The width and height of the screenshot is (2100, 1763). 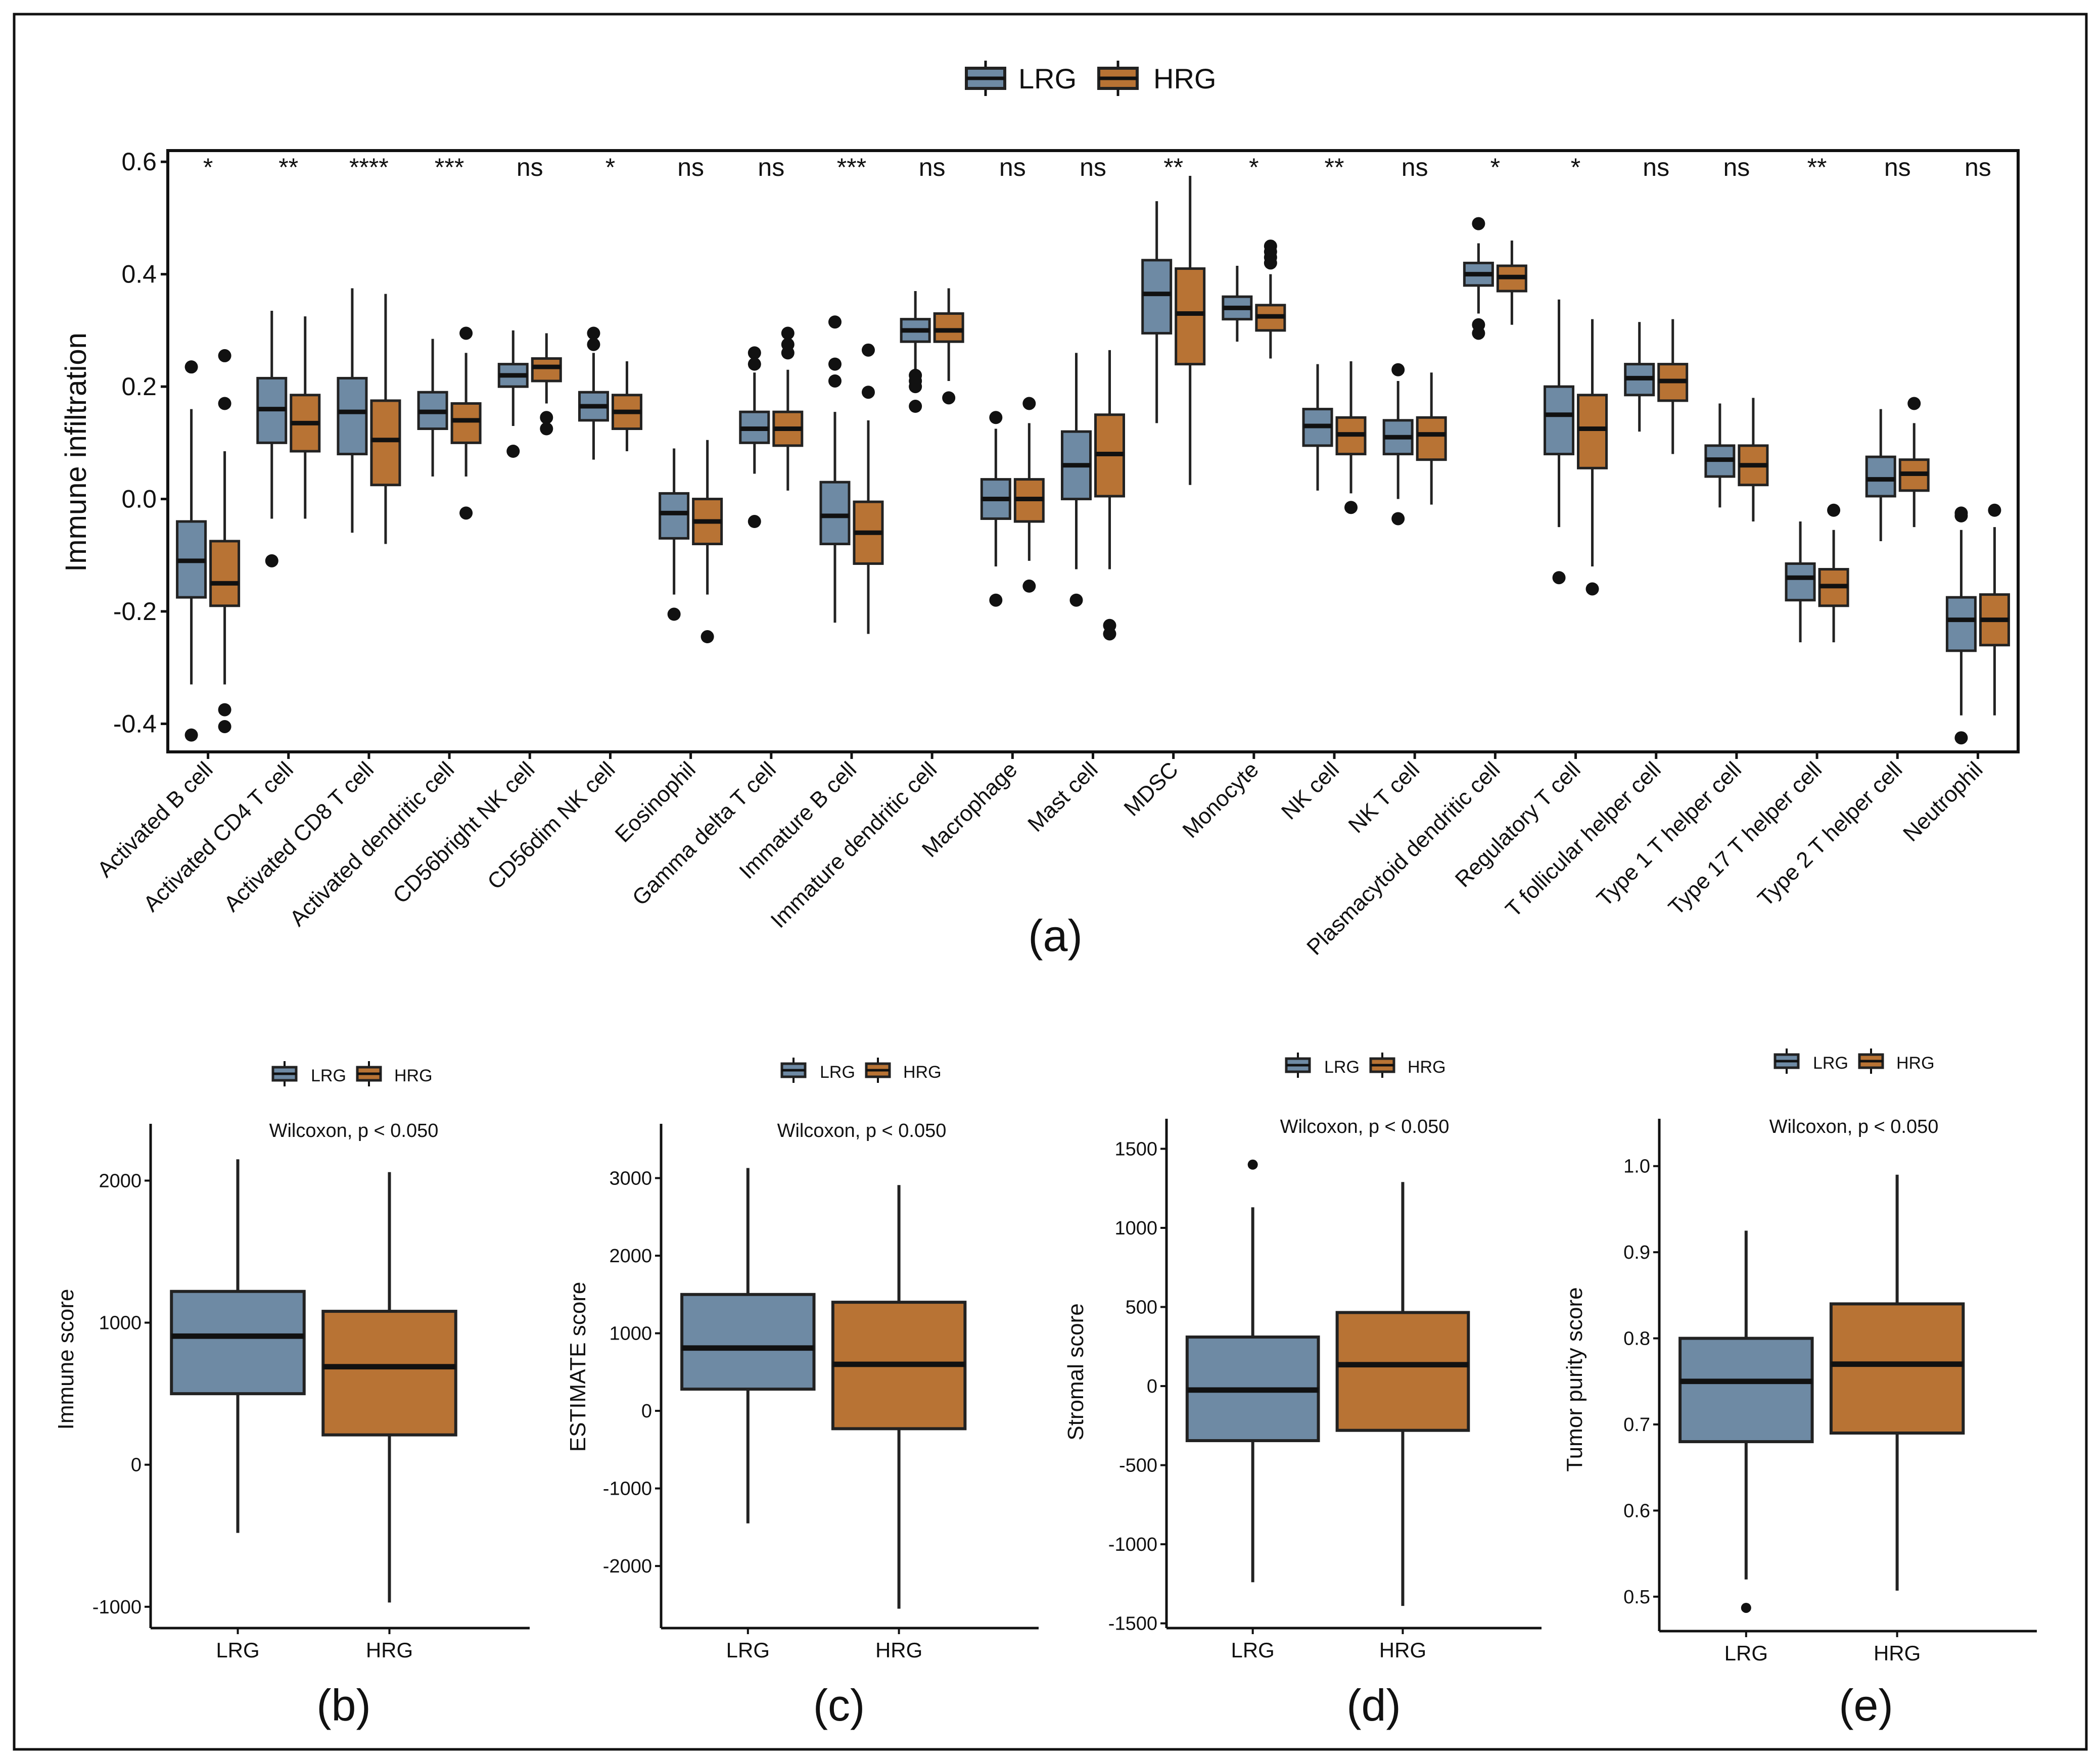 What do you see at coordinates (690, 167) in the screenshot?
I see `significance-eosinophil: ns` at bounding box center [690, 167].